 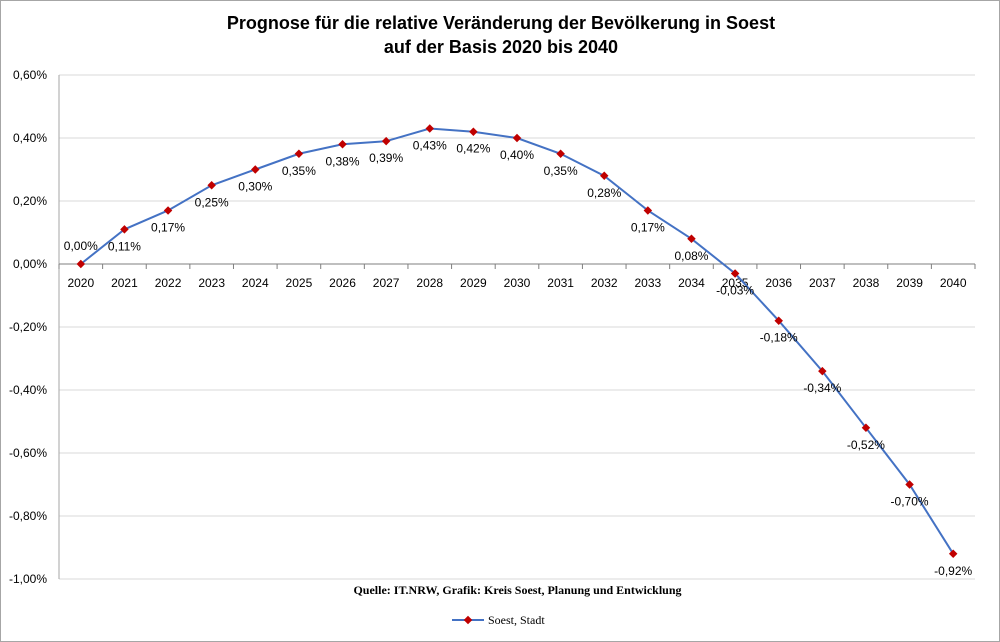 I want to click on data-label: 0,30%, so click(x=255, y=187).